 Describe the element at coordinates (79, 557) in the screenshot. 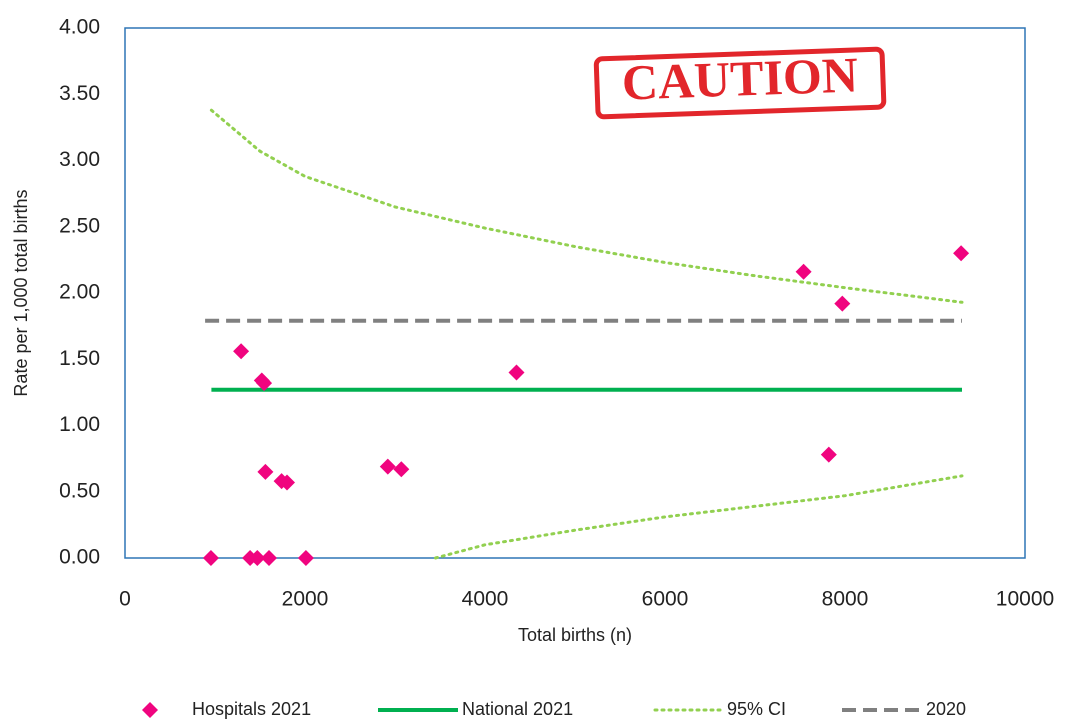

I see `y-tick-label: 0.00` at that location.